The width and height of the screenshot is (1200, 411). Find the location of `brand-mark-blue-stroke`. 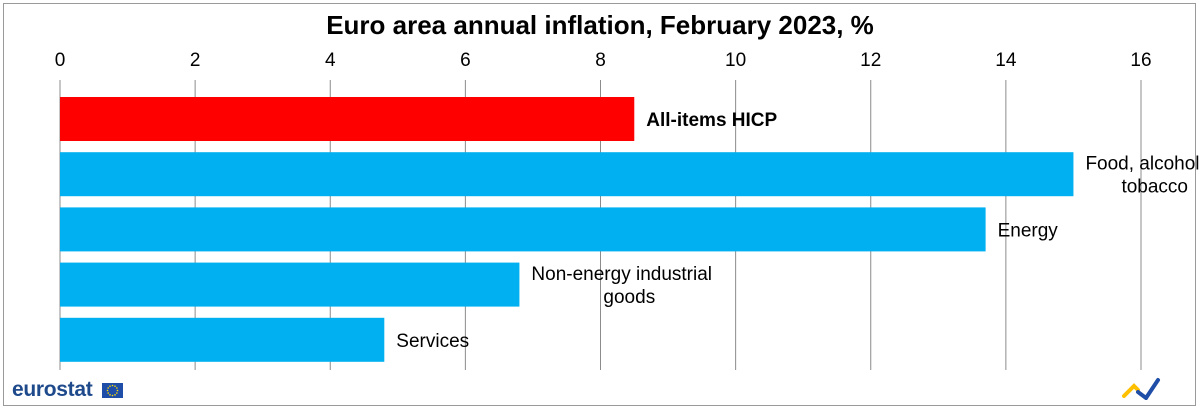

brand-mark-blue-stroke is located at coordinates (1148, 389).